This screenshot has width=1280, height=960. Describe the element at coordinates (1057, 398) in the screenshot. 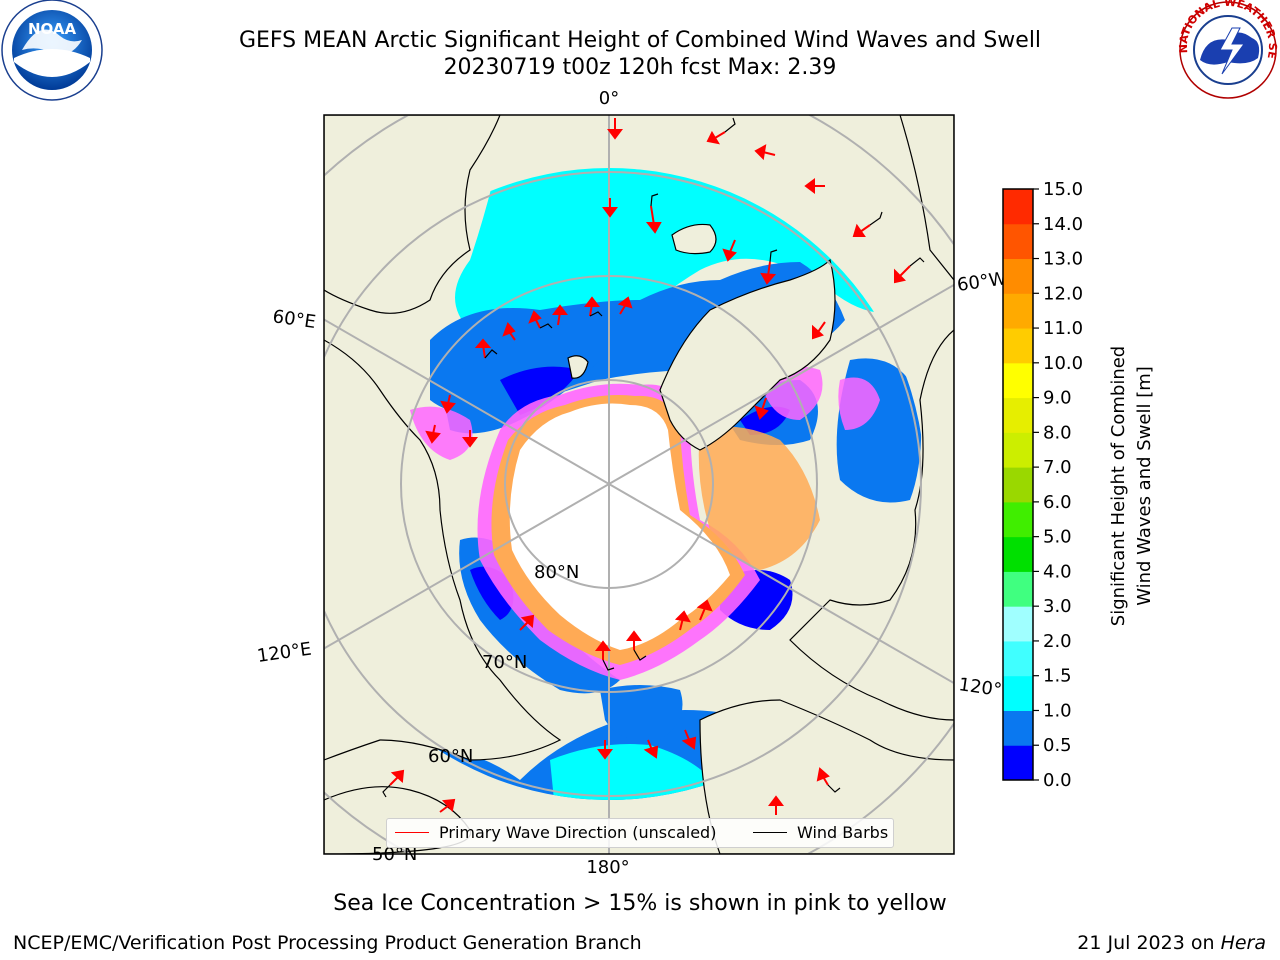

I see `colorbar-tick-label: 9.0` at that location.